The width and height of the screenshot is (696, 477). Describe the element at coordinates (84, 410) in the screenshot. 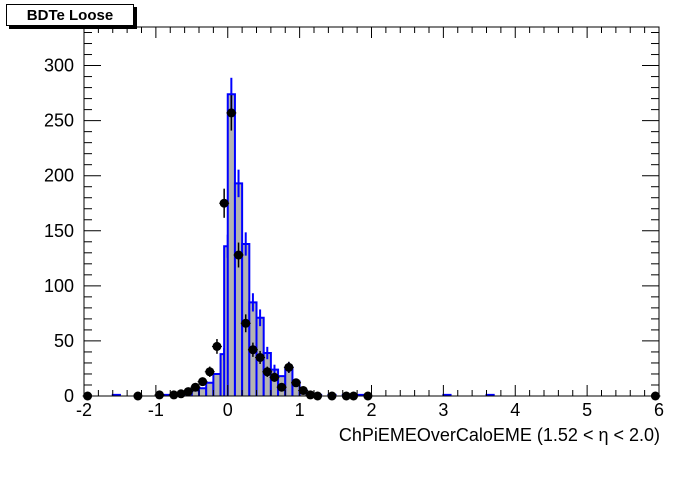

I see `x-tick-label: -2` at that location.